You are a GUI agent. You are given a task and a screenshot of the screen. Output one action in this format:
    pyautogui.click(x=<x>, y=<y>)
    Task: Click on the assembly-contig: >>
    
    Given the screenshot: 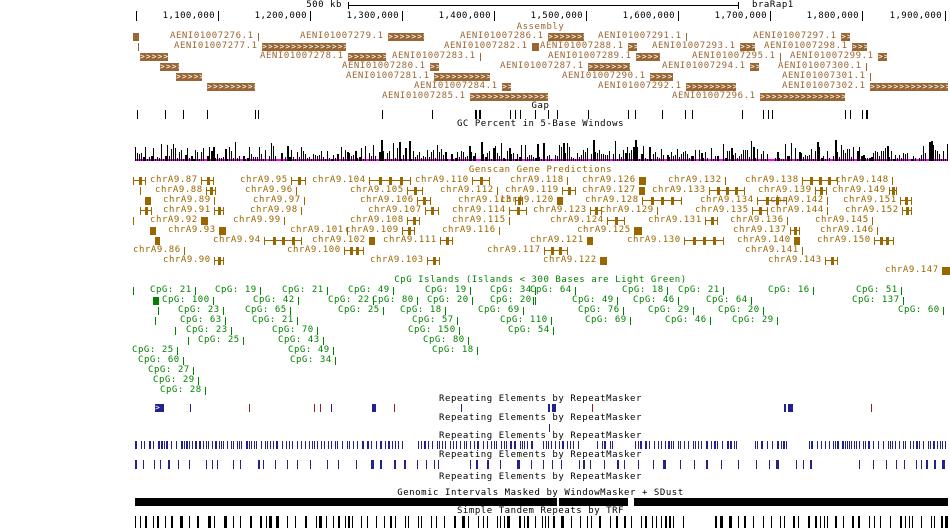 What is the action you would take?
    pyautogui.click(x=754, y=67)
    